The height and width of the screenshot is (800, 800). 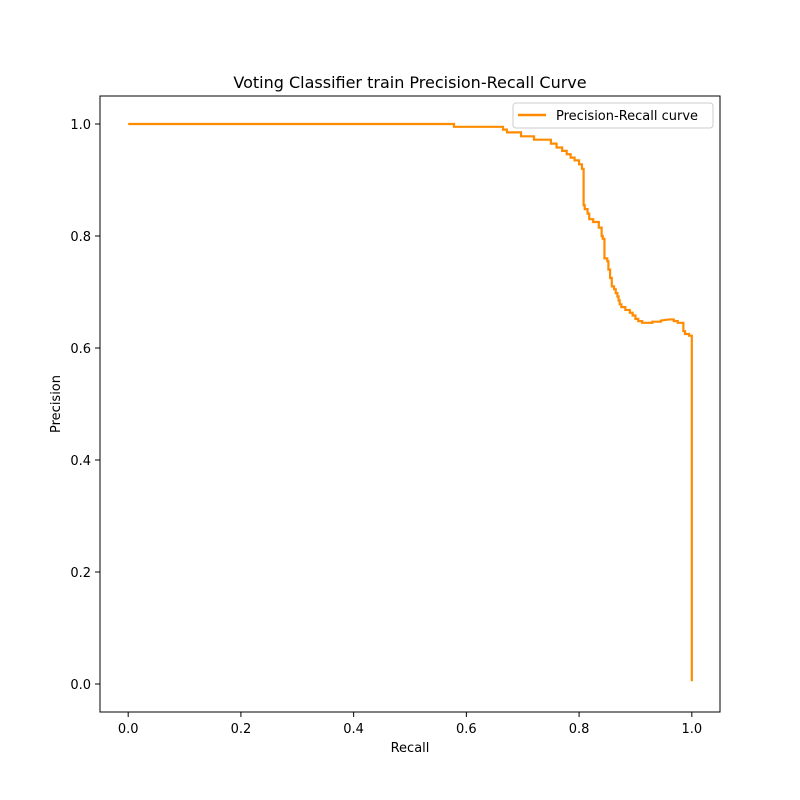 What do you see at coordinates (410, 724) in the screenshot?
I see `x-axis: 0.0 0.2 0.4 0.6 0.8 1.0` at bounding box center [410, 724].